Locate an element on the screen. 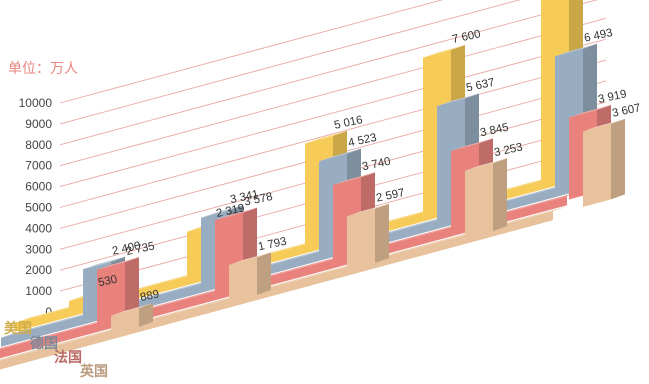  data-label: 2 735 is located at coordinates (140, 249).